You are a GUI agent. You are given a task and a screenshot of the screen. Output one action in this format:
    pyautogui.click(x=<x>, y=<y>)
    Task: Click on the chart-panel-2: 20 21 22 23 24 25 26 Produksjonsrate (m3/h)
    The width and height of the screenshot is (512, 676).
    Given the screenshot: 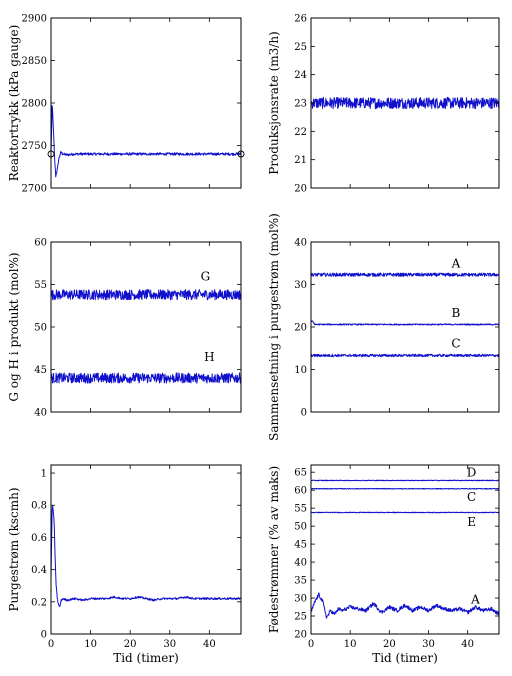 What is the action you would take?
    pyautogui.click(x=383, y=104)
    